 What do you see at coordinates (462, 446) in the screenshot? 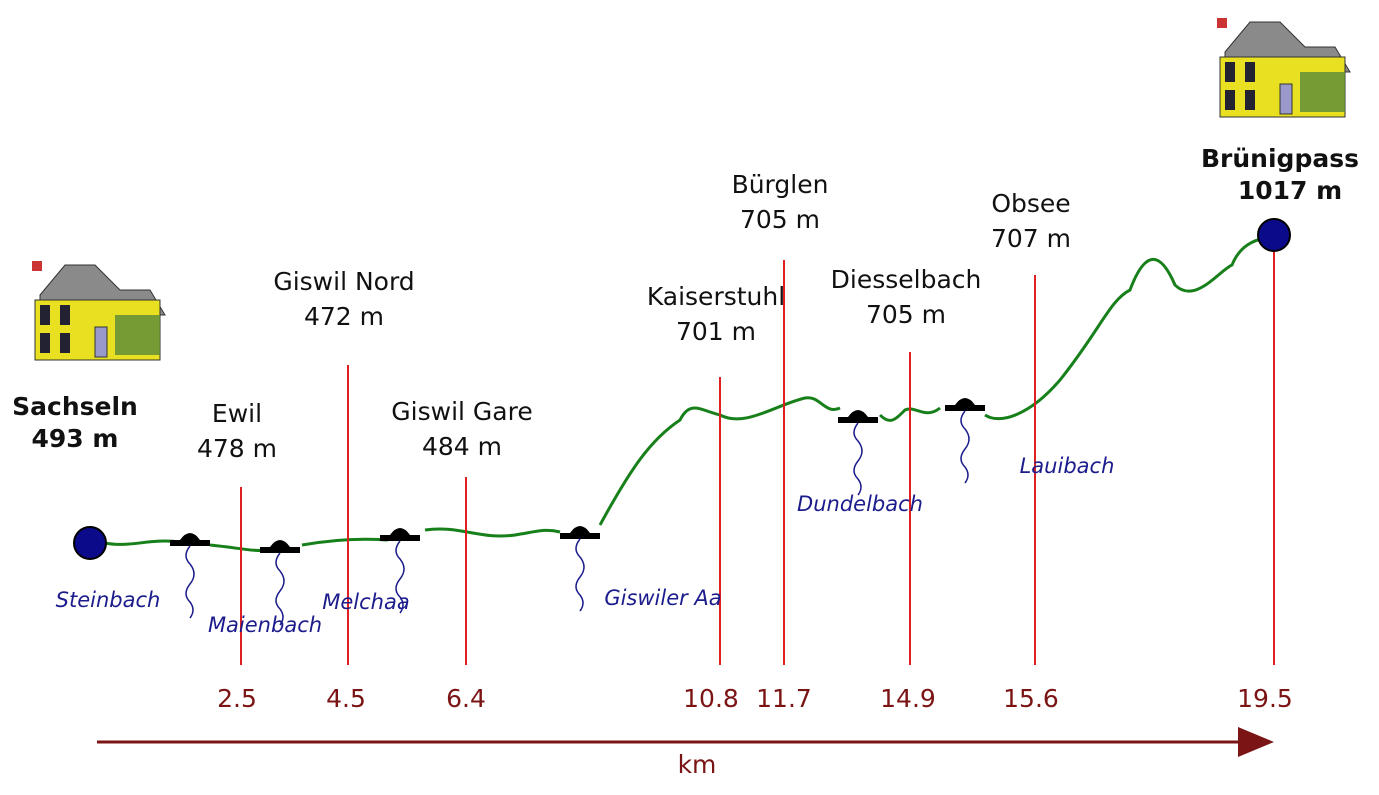
I see `station-elevation: 484 m` at bounding box center [462, 446].